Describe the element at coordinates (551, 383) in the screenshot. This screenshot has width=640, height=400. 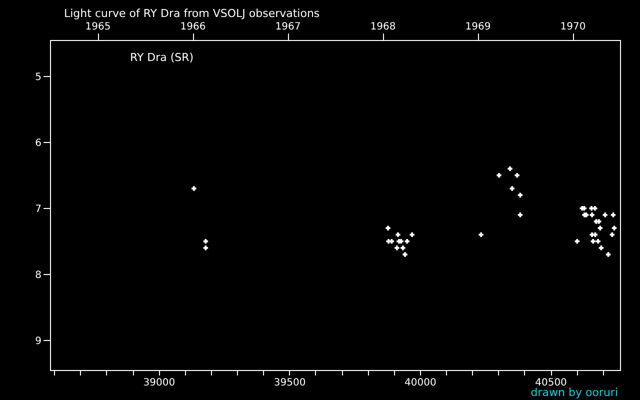
I see `x-tick-label: 40500` at that location.